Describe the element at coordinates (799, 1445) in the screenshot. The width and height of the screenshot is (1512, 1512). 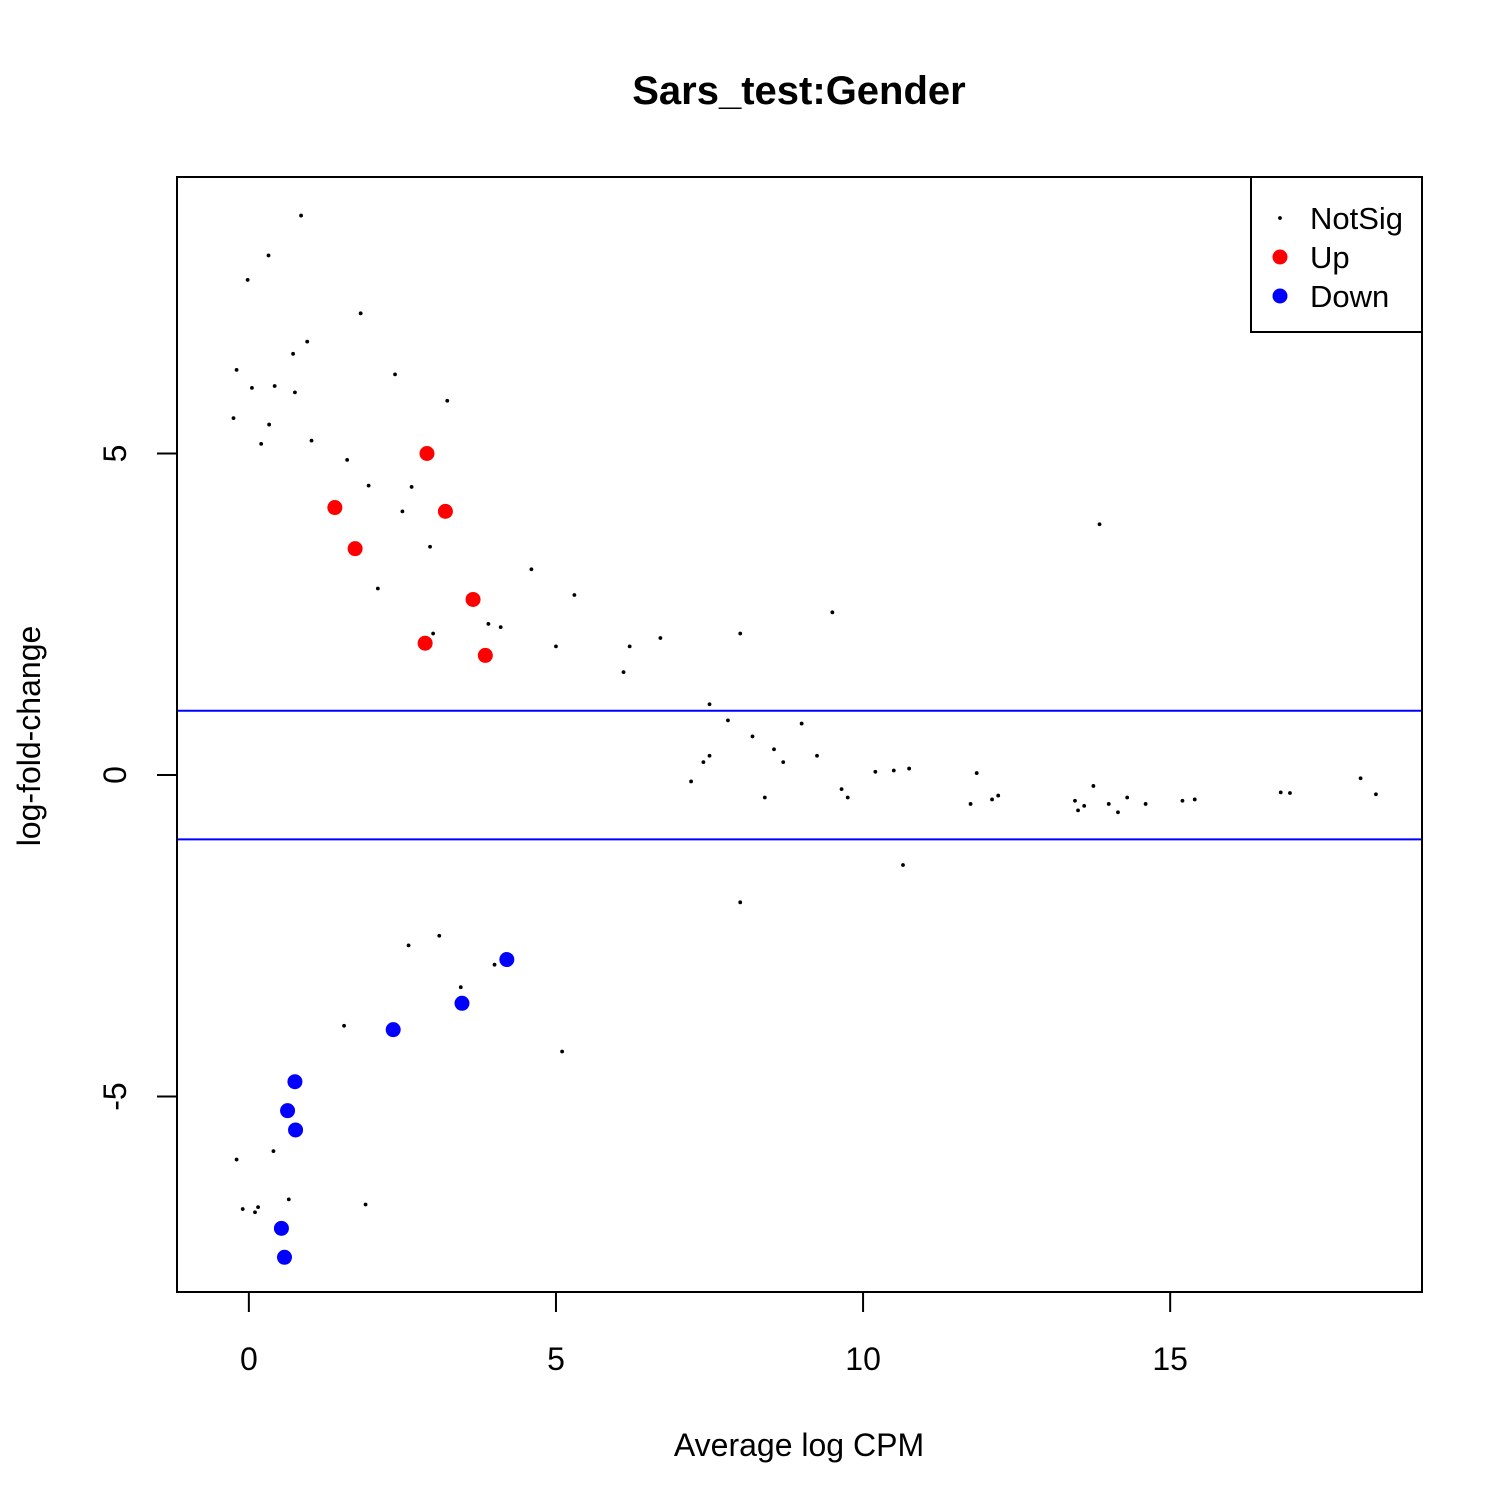
I see `x-axis-label: Average log CPM` at that location.